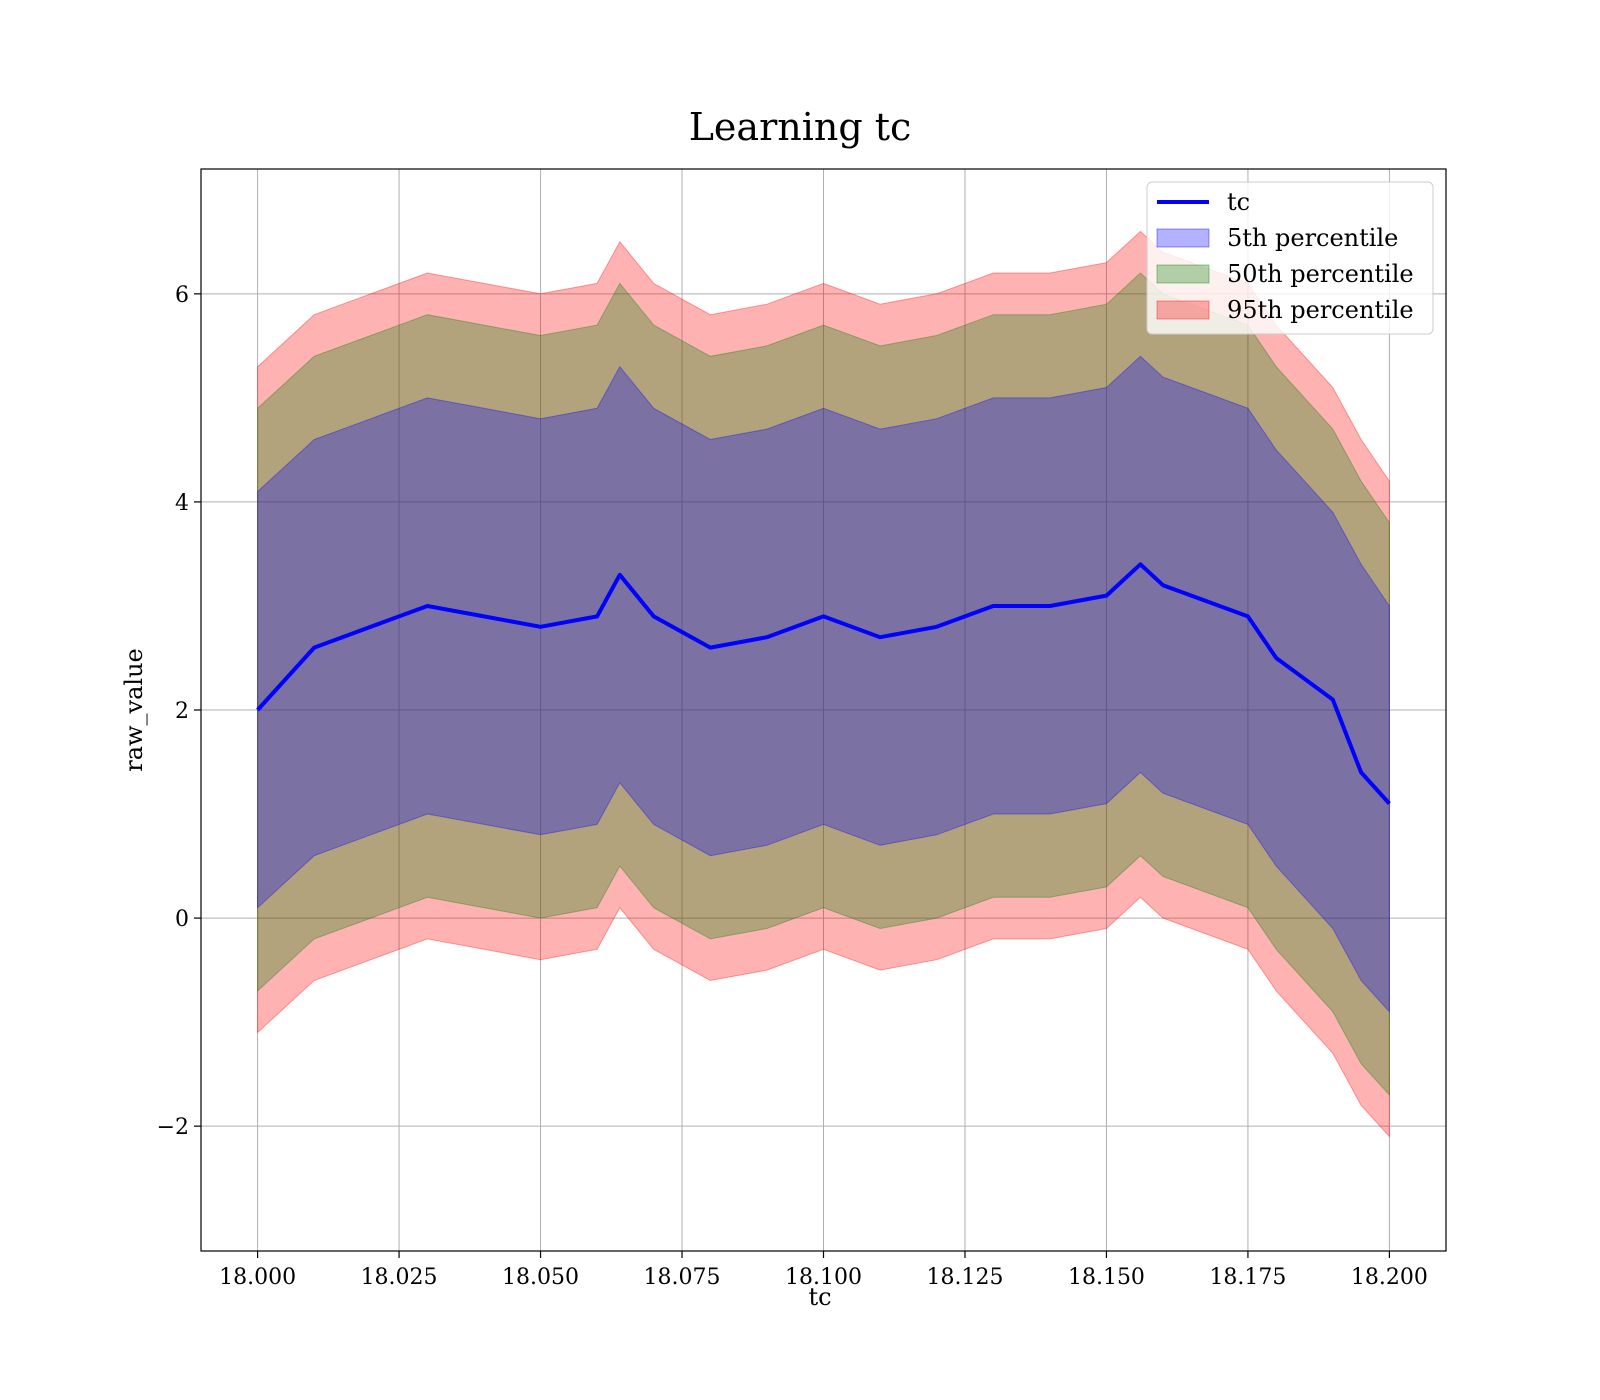  I want to click on chart-title: Learning tc, so click(800, 127).